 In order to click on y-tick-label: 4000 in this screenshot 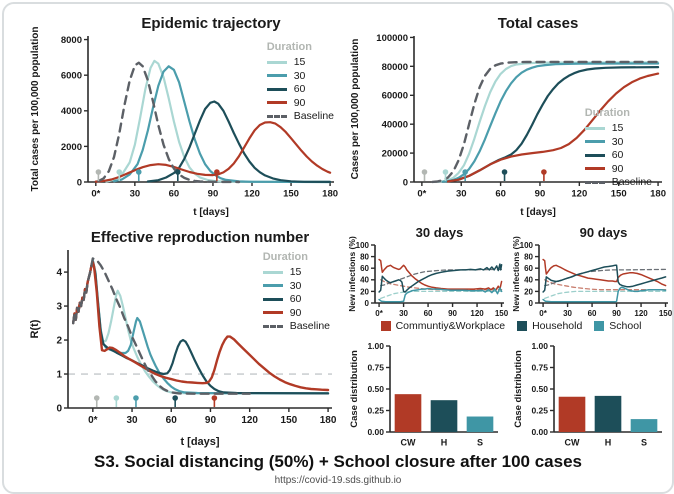, I will do `click(71, 111)`.